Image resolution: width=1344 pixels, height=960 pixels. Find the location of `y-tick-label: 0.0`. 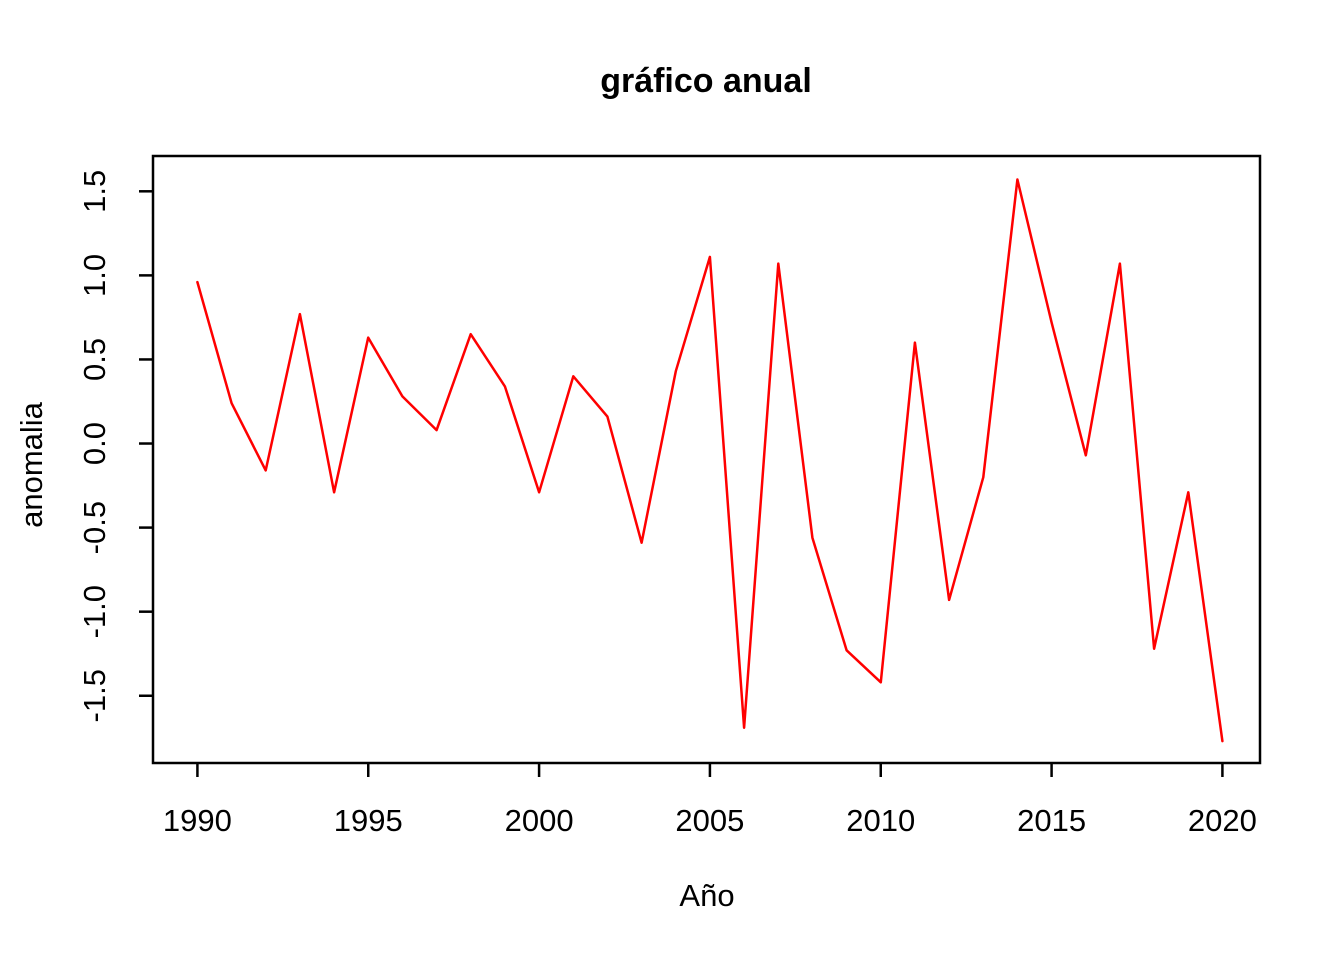

y-tick-label: 0.0 is located at coordinates (94, 443).